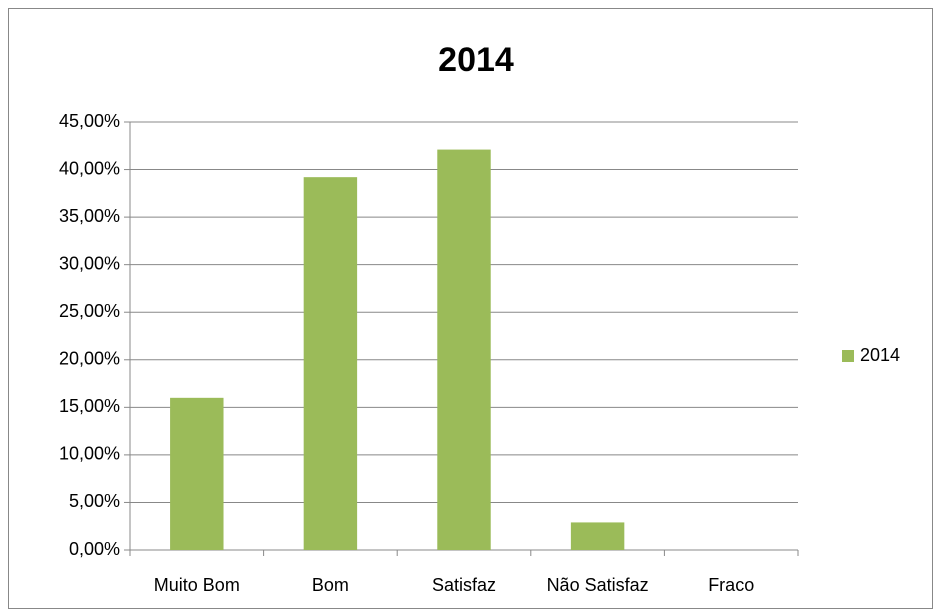 The image size is (934, 610). Describe the element at coordinates (89, 168) in the screenshot. I see `y-tick-label: 40,00%` at that location.